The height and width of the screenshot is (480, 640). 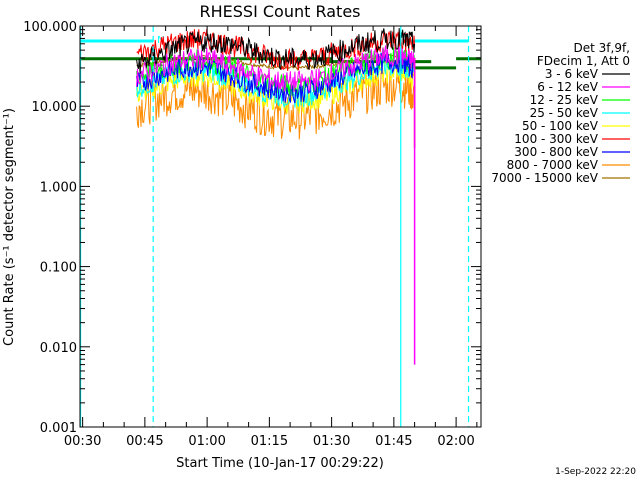 I want to click on y-tick-label: 10.000, so click(x=55, y=107).